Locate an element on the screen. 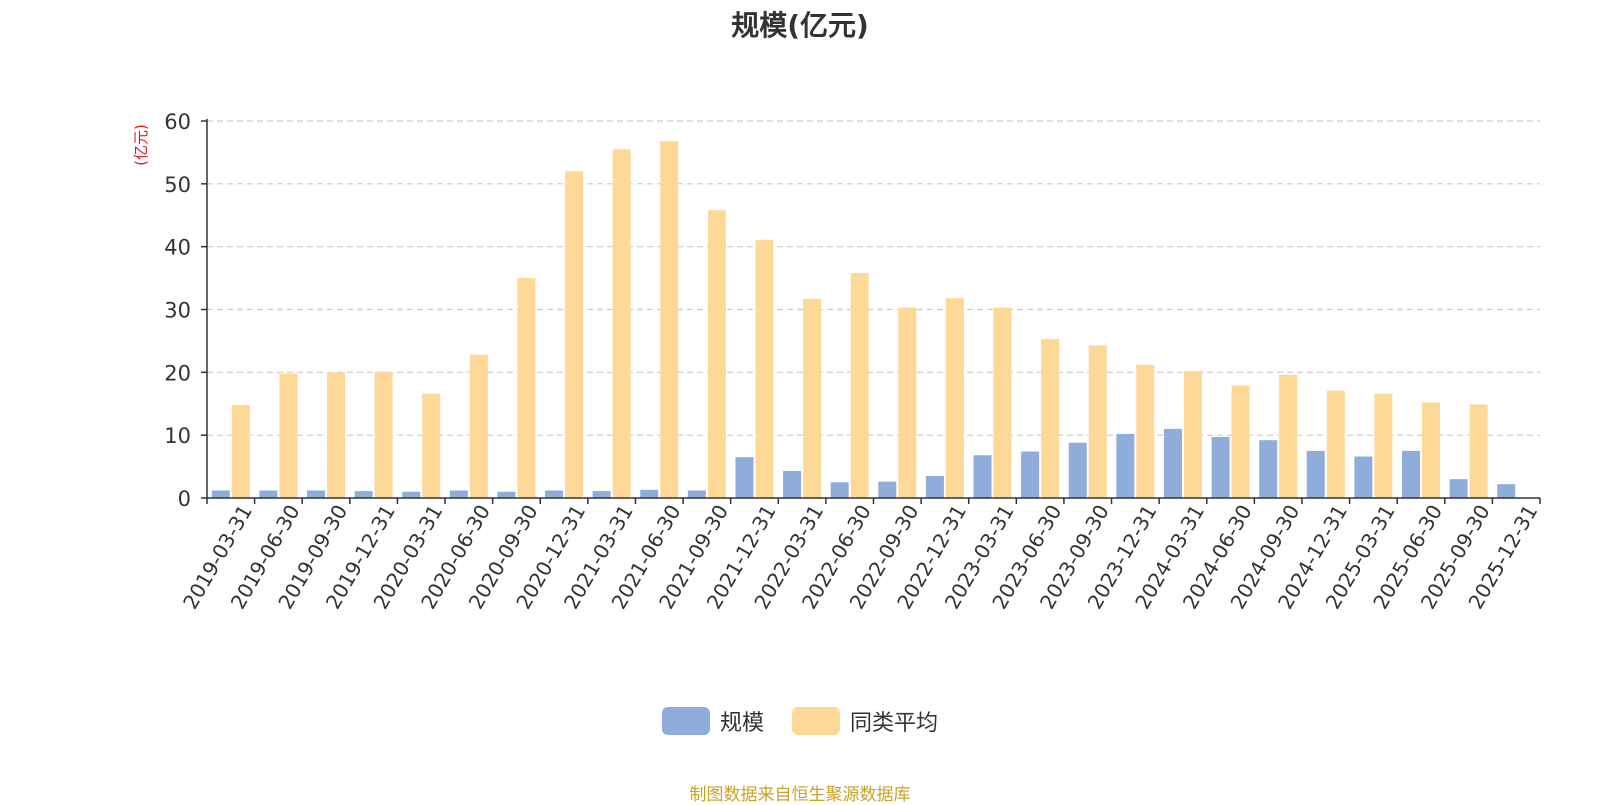 The height and width of the screenshot is (805, 1600). y-tick-label: 50 is located at coordinates (177, 185).